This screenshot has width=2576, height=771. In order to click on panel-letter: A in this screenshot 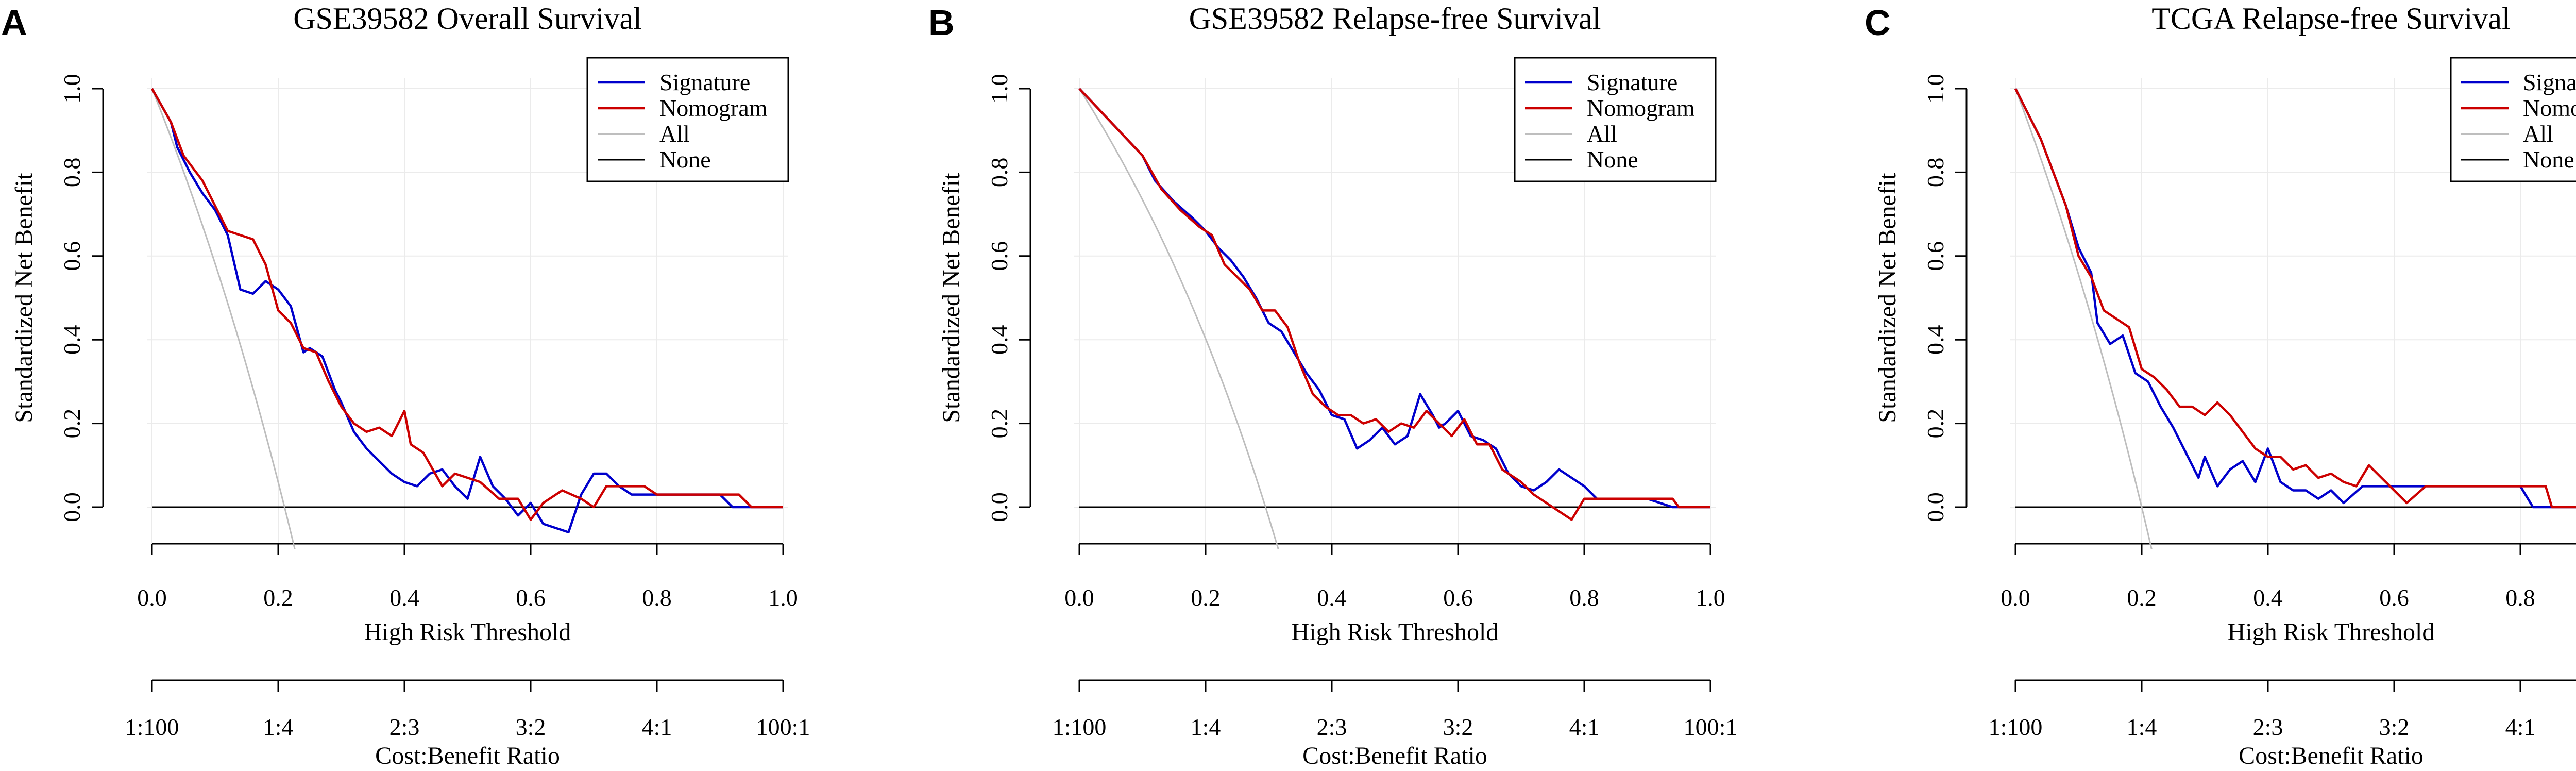, I will do `click(14, 23)`.